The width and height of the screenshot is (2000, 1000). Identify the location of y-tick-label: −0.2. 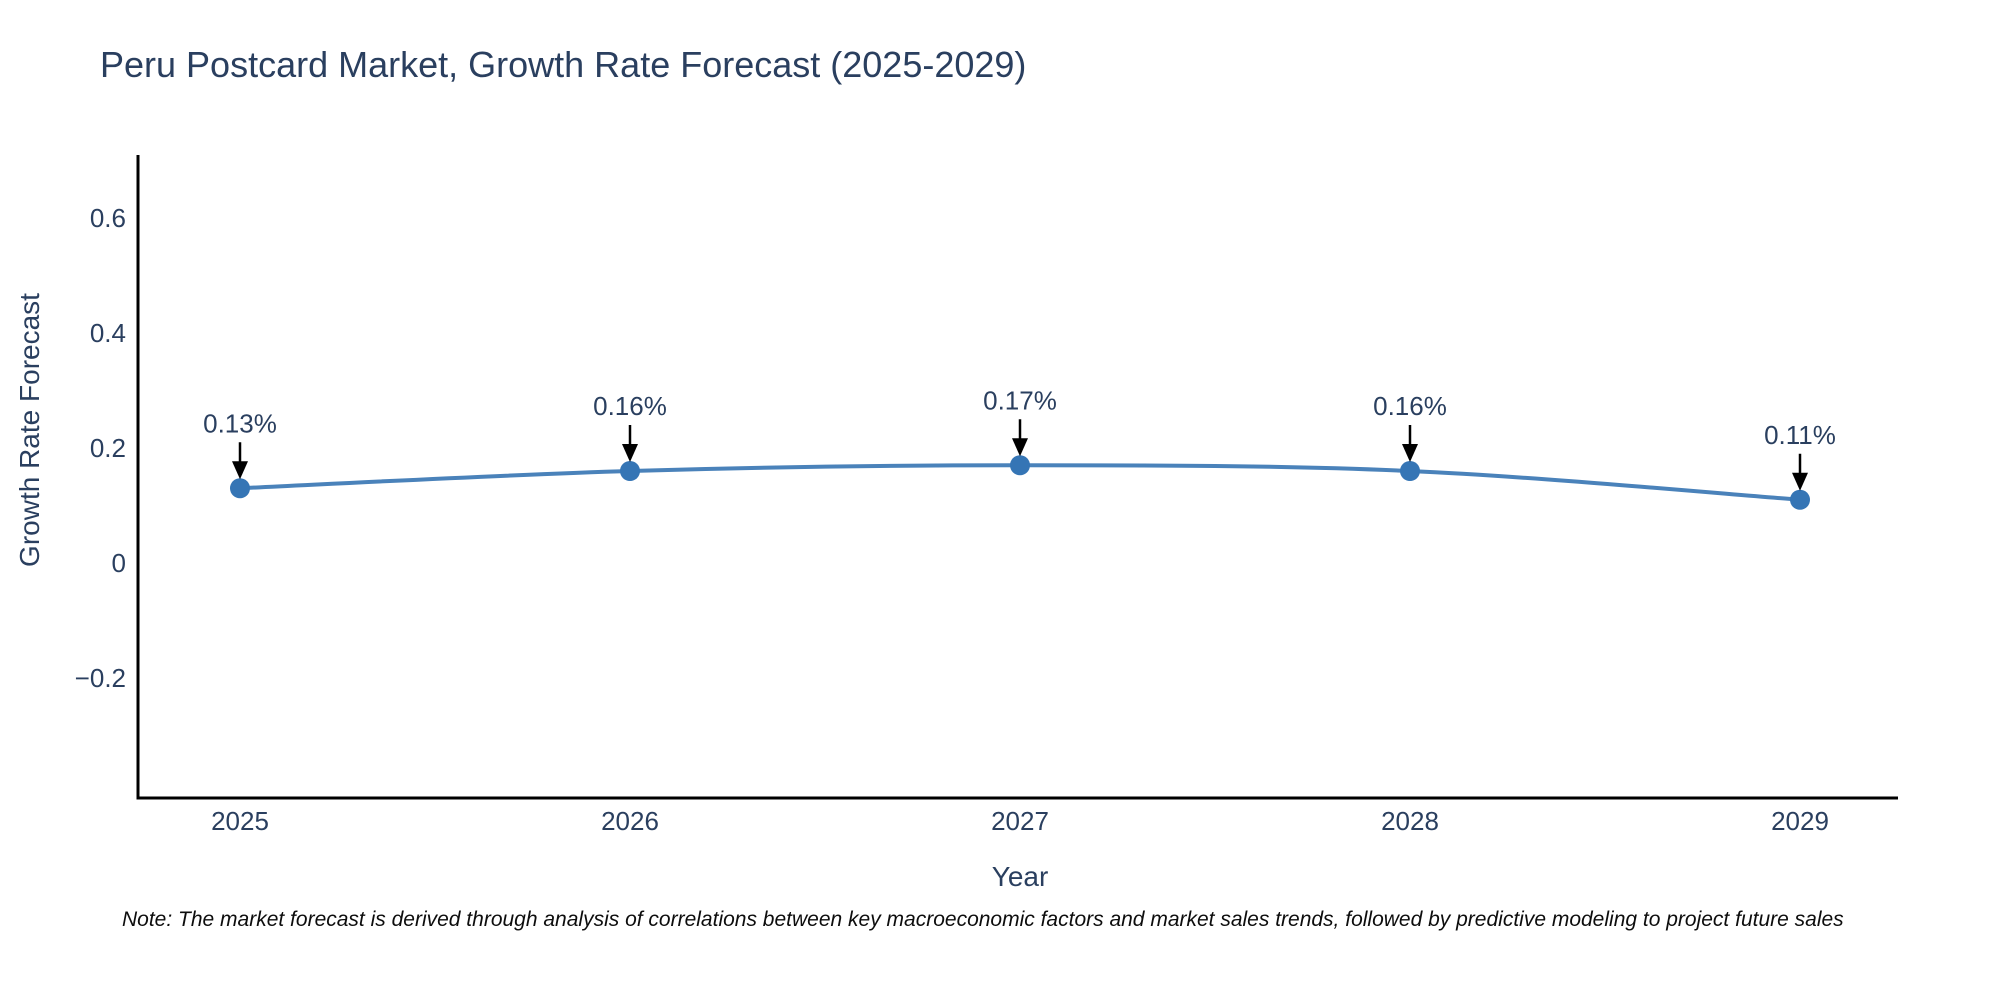
(100, 678).